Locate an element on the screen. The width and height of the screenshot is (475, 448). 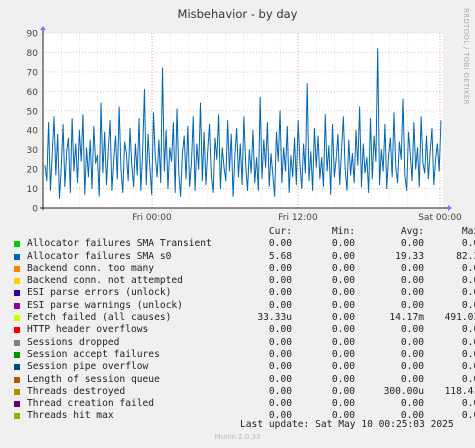
legend-label: Allocator failures SMA s0 is located at coordinates (99, 256).